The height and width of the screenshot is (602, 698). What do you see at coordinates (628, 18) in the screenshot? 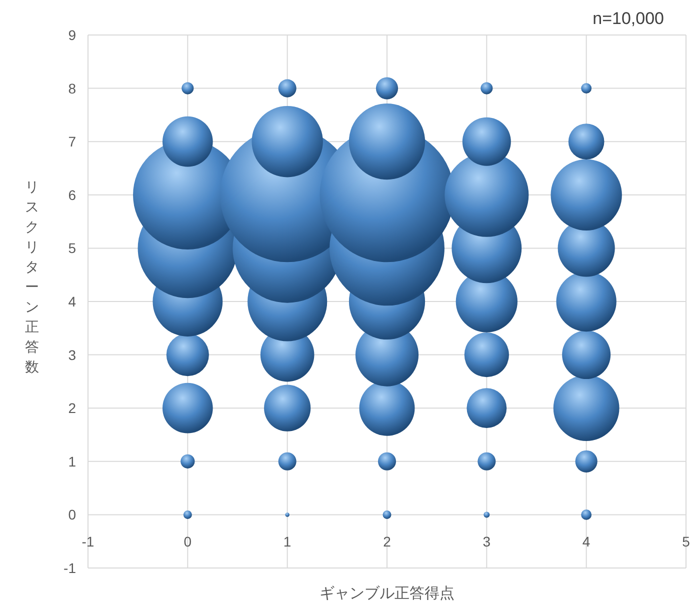
I see `text: n=10,000` at bounding box center [628, 18].